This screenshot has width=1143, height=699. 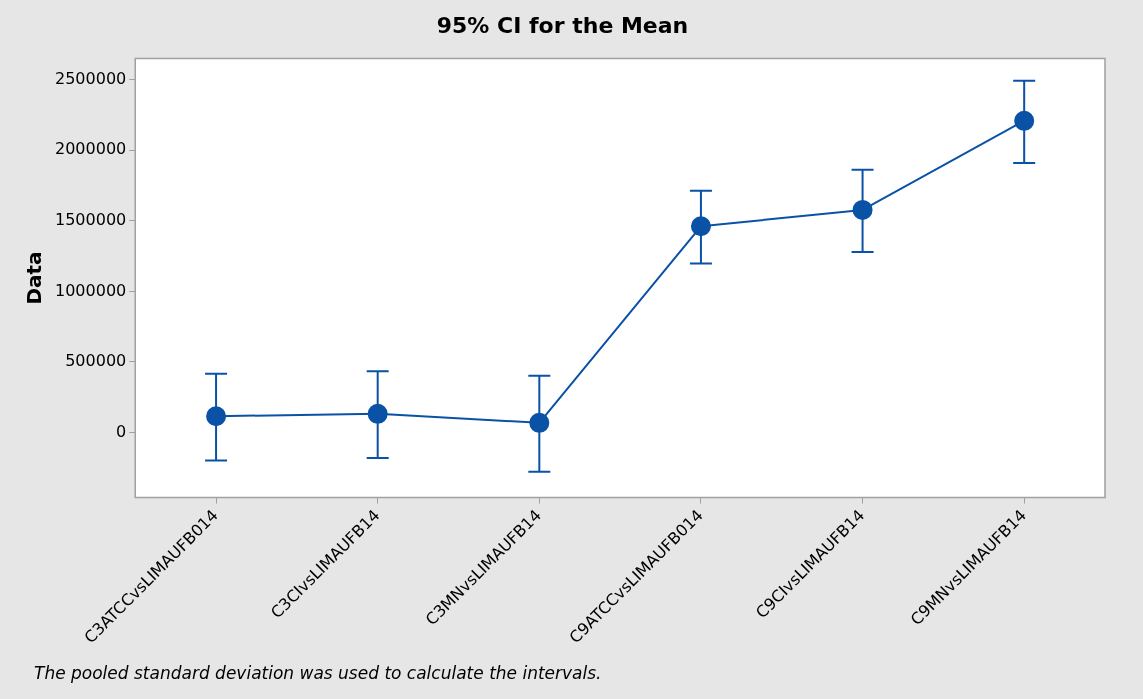 I want to click on y-tick-label: 1500000, so click(x=90, y=219).